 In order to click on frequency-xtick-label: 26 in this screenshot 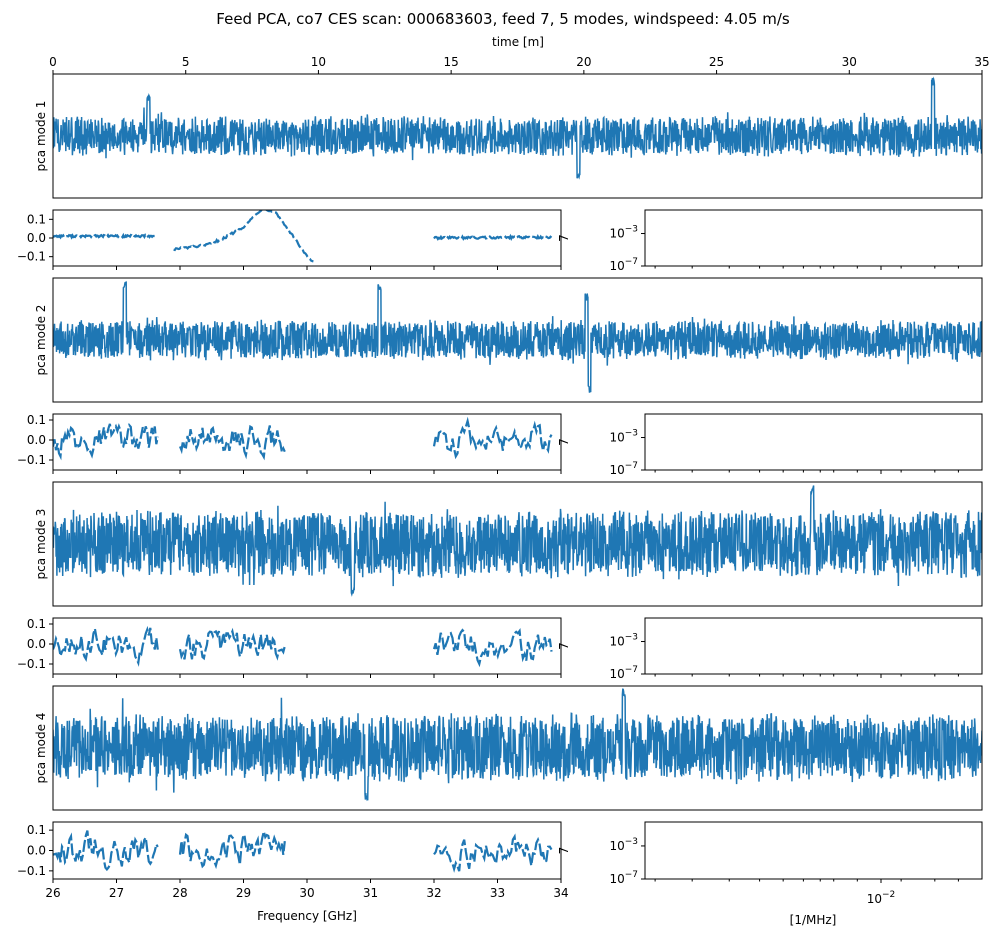, I will do `click(52, 893)`.